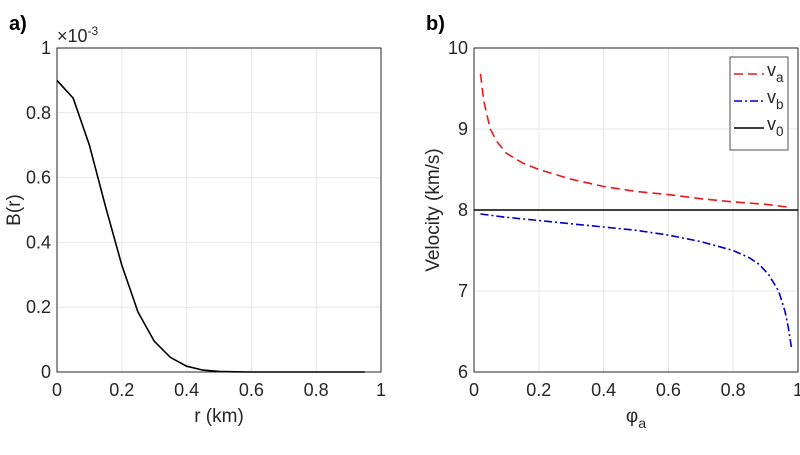  I want to click on y-tick-label: 0.6, so click(38, 178).